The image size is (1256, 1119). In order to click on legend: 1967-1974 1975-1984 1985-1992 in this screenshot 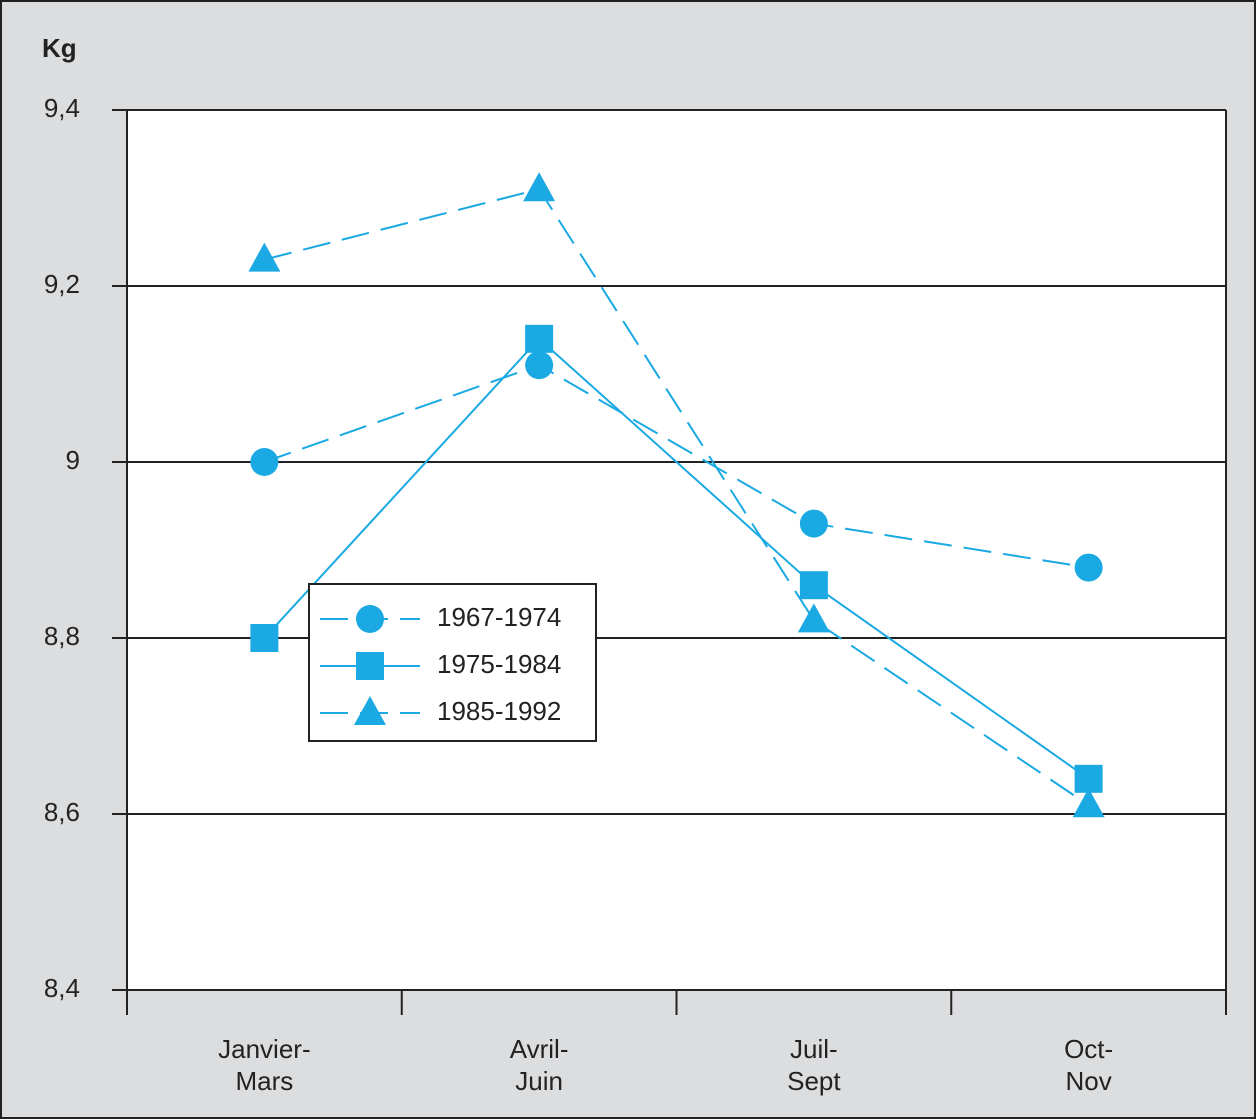, I will do `click(452, 662)`.